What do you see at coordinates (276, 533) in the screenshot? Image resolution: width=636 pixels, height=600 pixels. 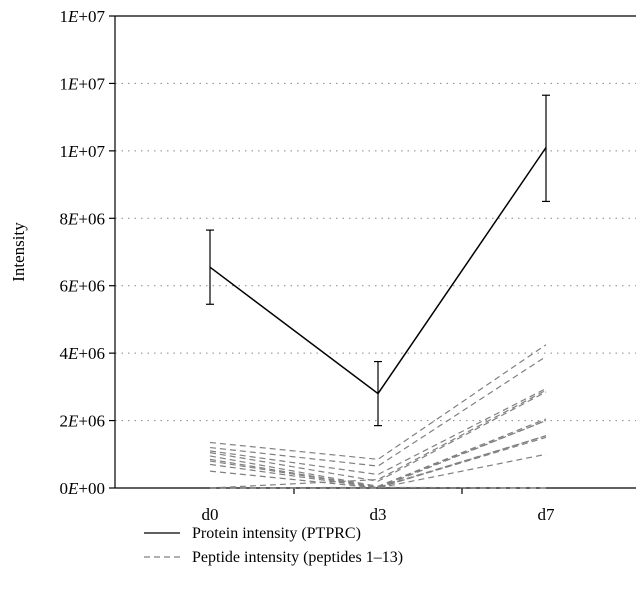 I see `legend-protein-label: Protein intensity (PTPRC)` at bounding box center [276, 533].